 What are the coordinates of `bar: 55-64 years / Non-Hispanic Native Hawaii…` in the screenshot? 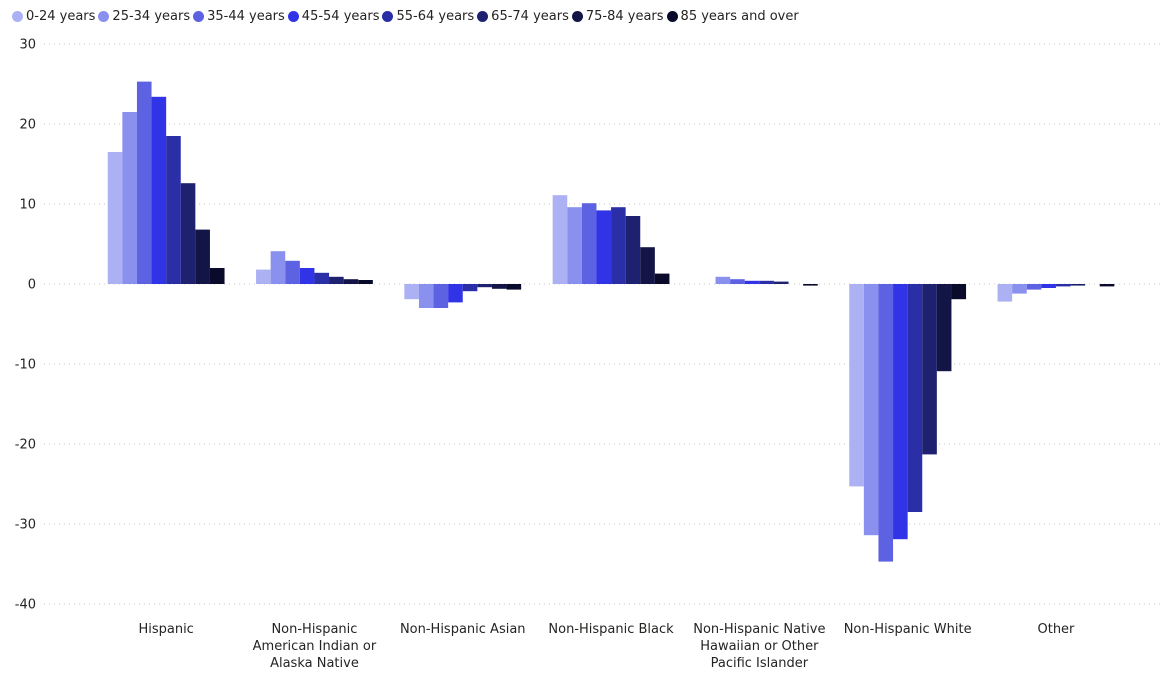 It's located at (766, 282).